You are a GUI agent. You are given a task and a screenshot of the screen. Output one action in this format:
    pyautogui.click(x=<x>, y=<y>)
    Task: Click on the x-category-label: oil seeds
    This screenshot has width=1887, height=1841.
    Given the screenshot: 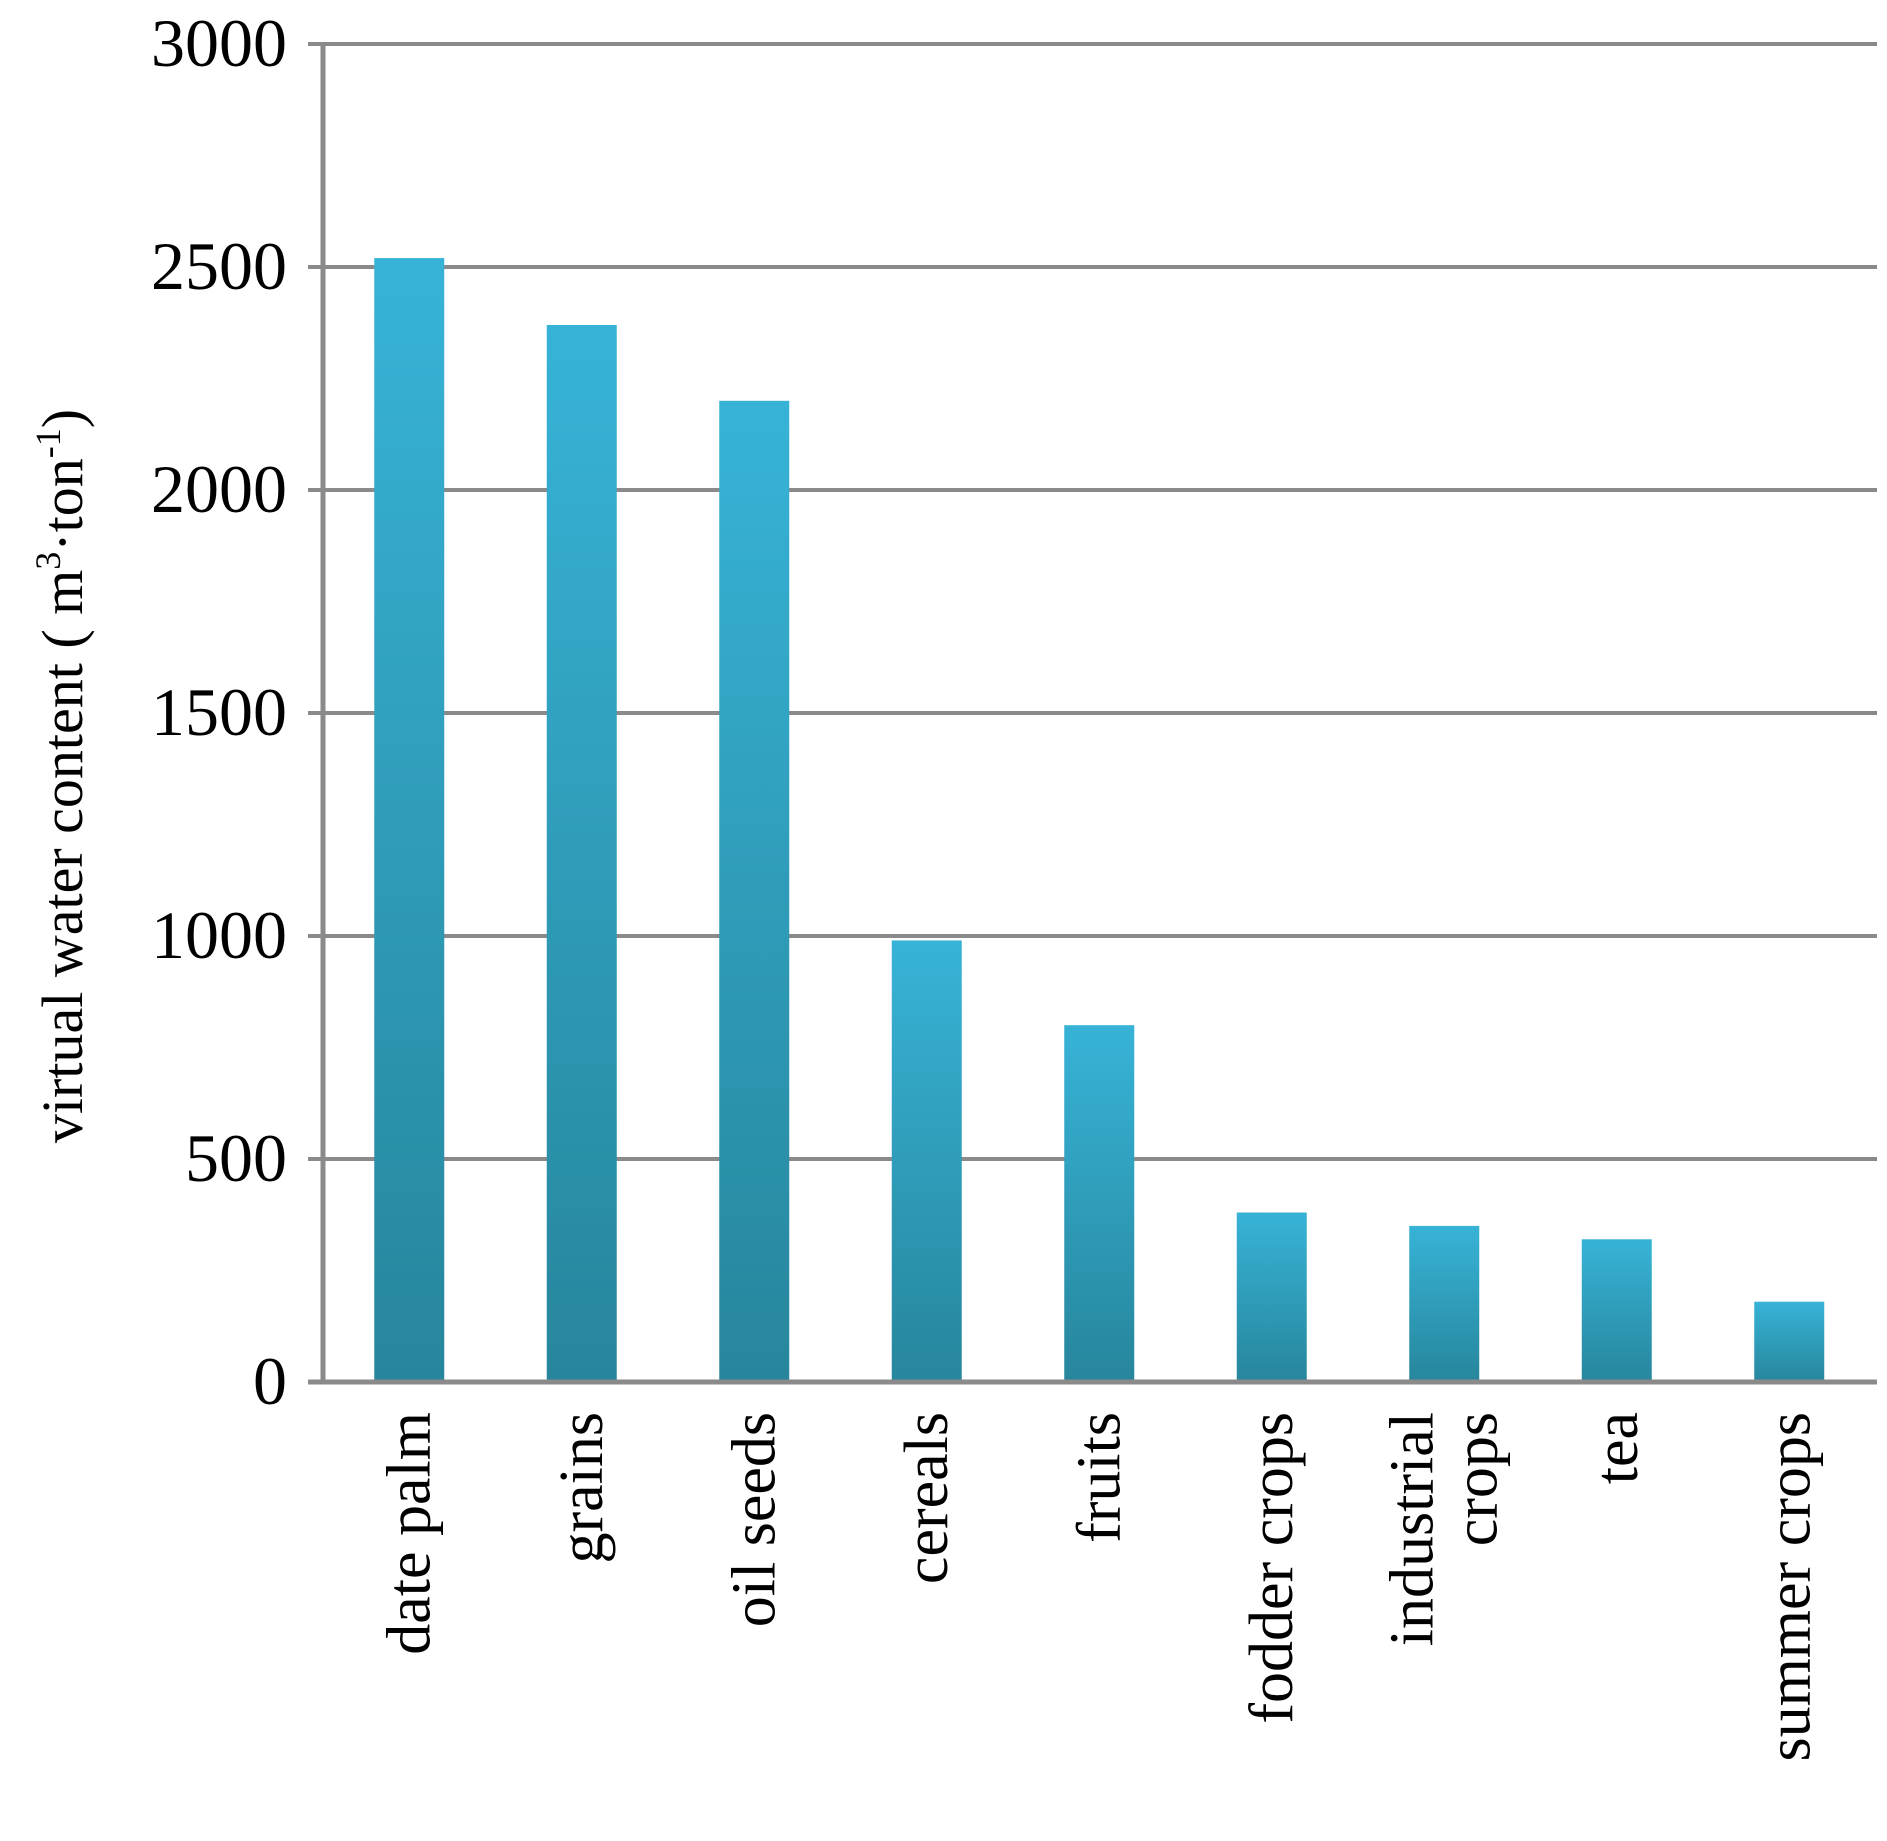 What is the action you would take?
    pyautogui.click(x=754, y=1519)
    